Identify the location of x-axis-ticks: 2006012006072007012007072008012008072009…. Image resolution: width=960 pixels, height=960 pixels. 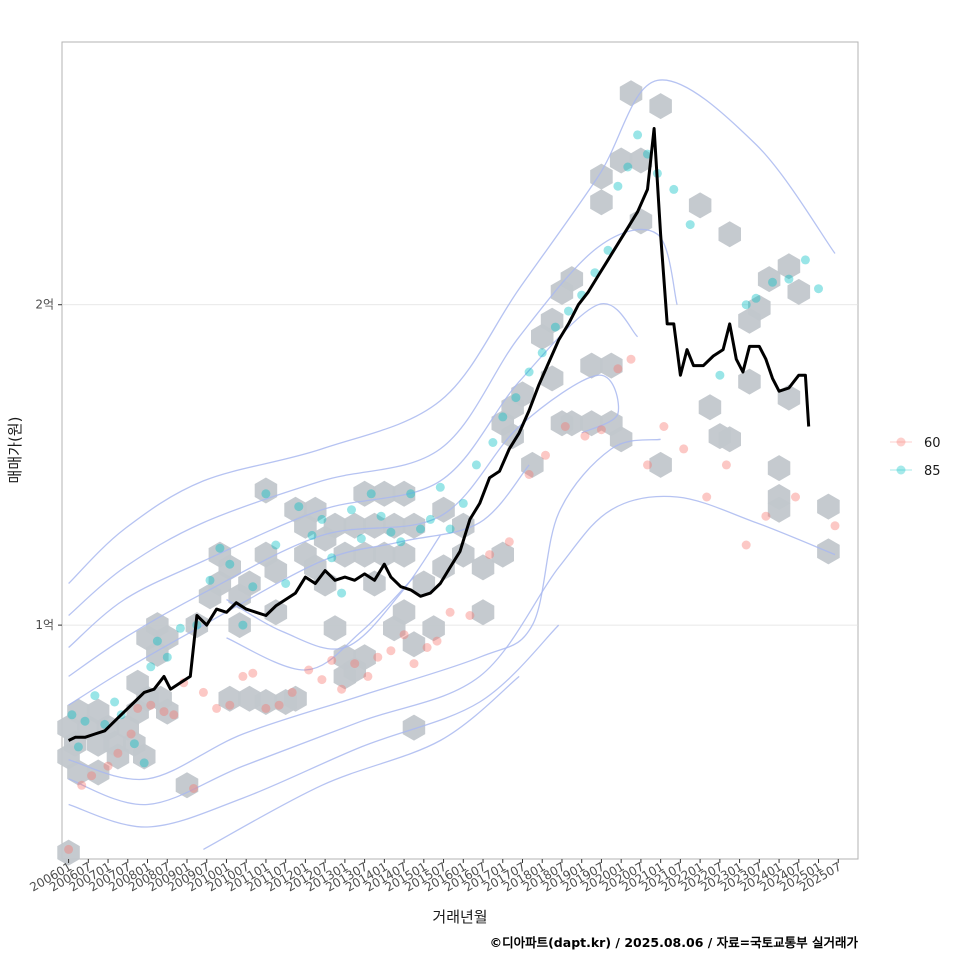
(435, 877).